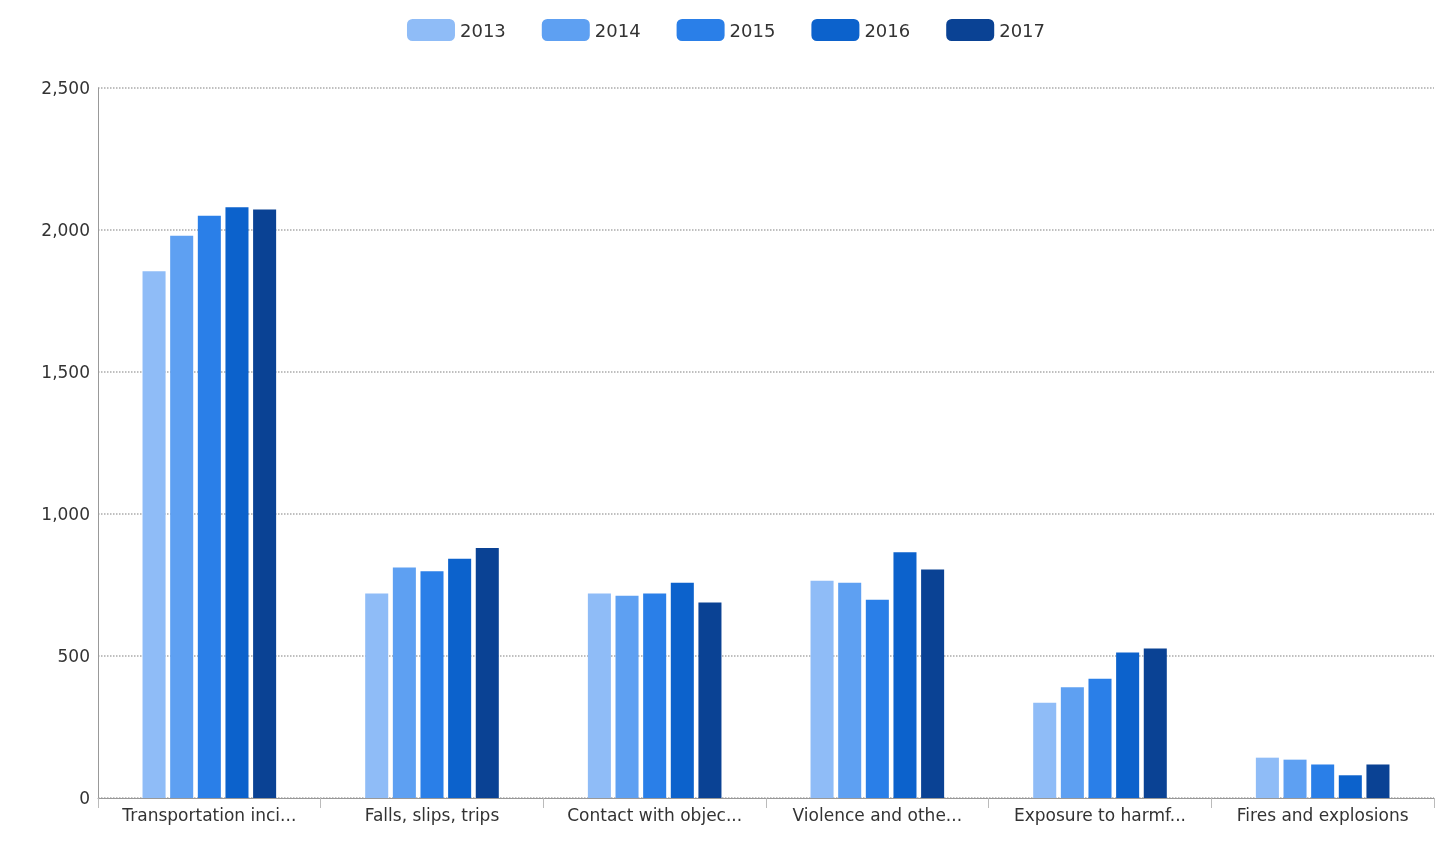  I want to click on x-tick-label: Falls, slips, trips, so click(432, 814).